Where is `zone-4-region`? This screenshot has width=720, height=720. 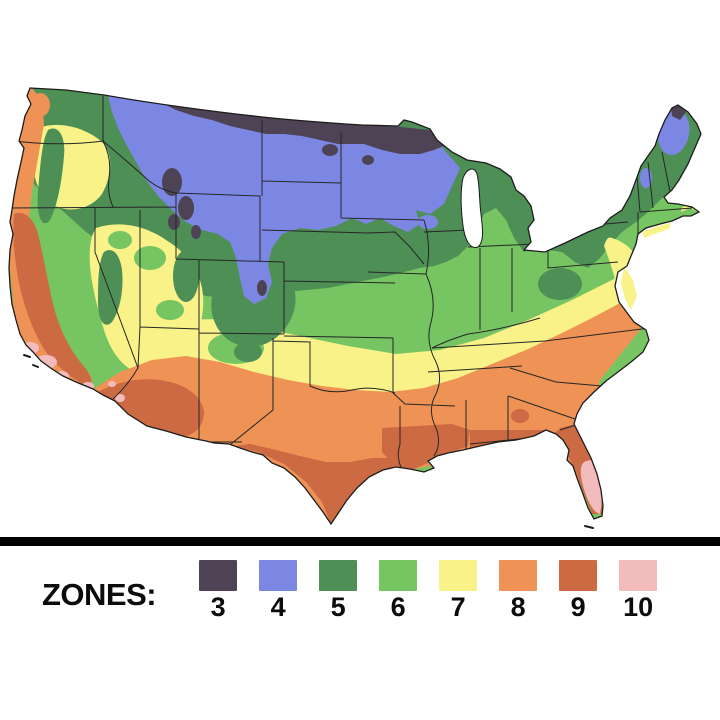 zone-4-region is located at coordinates (284, 200).